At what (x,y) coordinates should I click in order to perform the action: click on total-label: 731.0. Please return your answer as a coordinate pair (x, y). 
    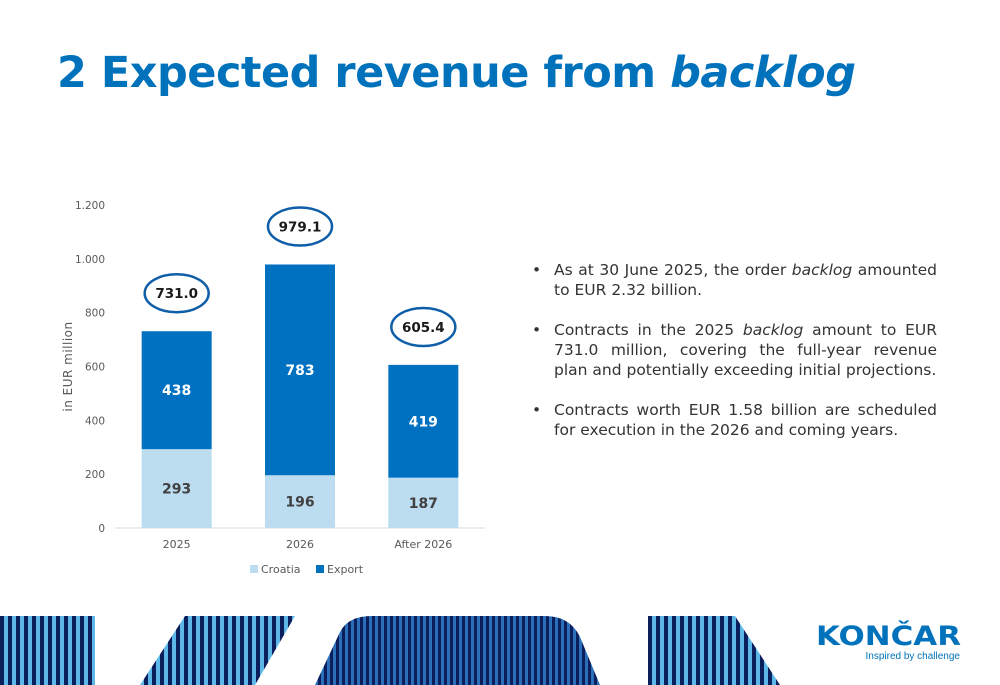
    Looking at the image, I should click on (176, 294).